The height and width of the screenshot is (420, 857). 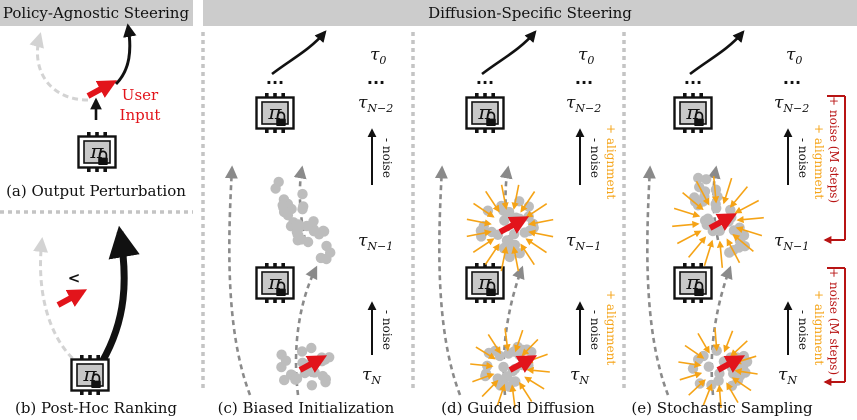 I want to click on caption-a: (a) Output Perturbation, so click(x=96, y=191).